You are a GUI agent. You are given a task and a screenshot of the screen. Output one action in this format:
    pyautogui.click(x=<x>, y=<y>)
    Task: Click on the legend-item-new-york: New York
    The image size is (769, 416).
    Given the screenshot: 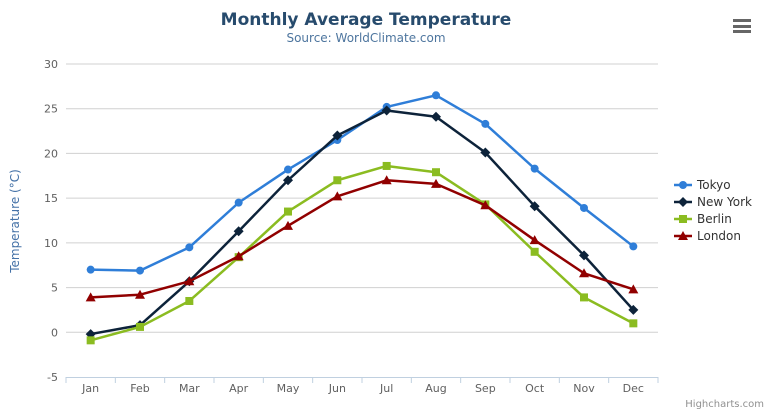 What is the action you would take?
    pyautogui.click(x=713, y=201)
    